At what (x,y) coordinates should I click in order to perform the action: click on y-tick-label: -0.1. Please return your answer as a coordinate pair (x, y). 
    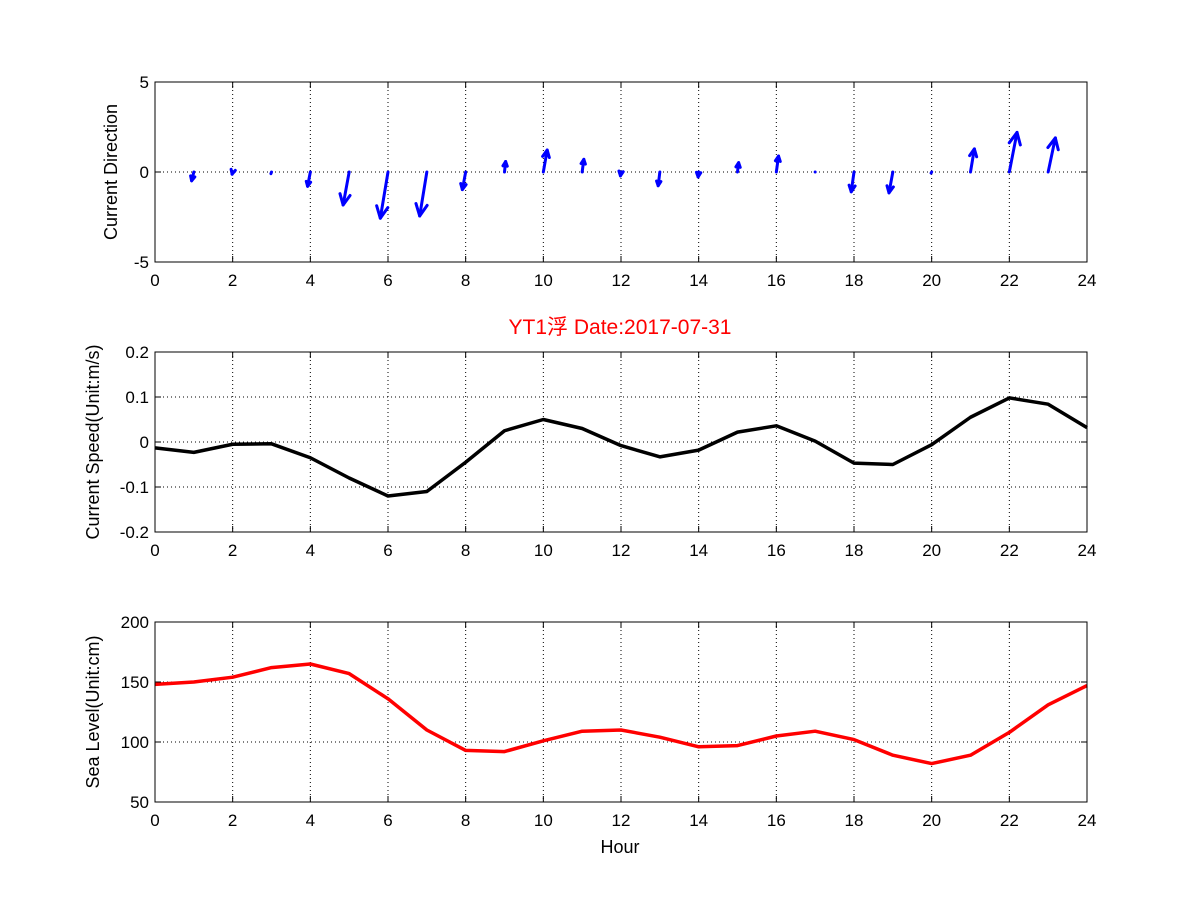
    Looking at the image, I should click on (134, 487).